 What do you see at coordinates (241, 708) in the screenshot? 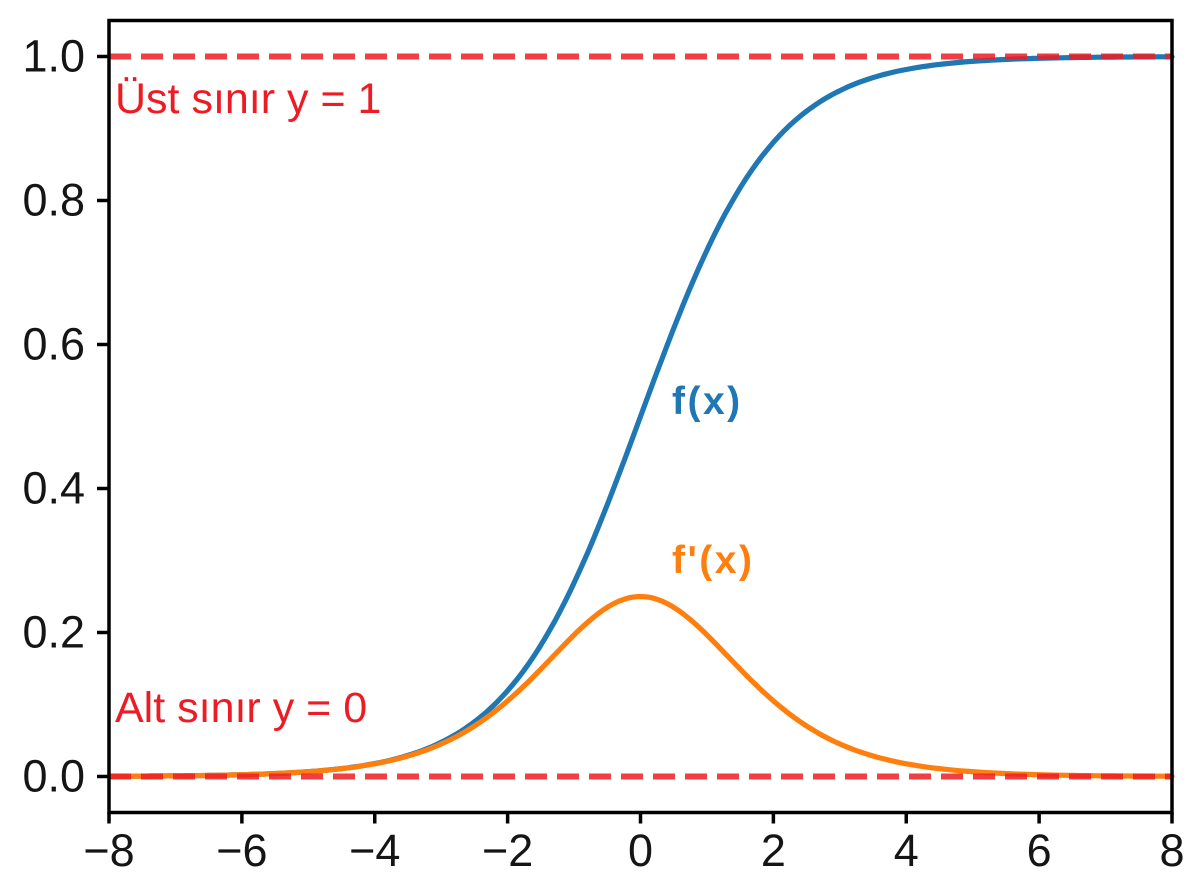
I see `svg-text: Alt sınır y = 0` at bounding box center [241, 708].